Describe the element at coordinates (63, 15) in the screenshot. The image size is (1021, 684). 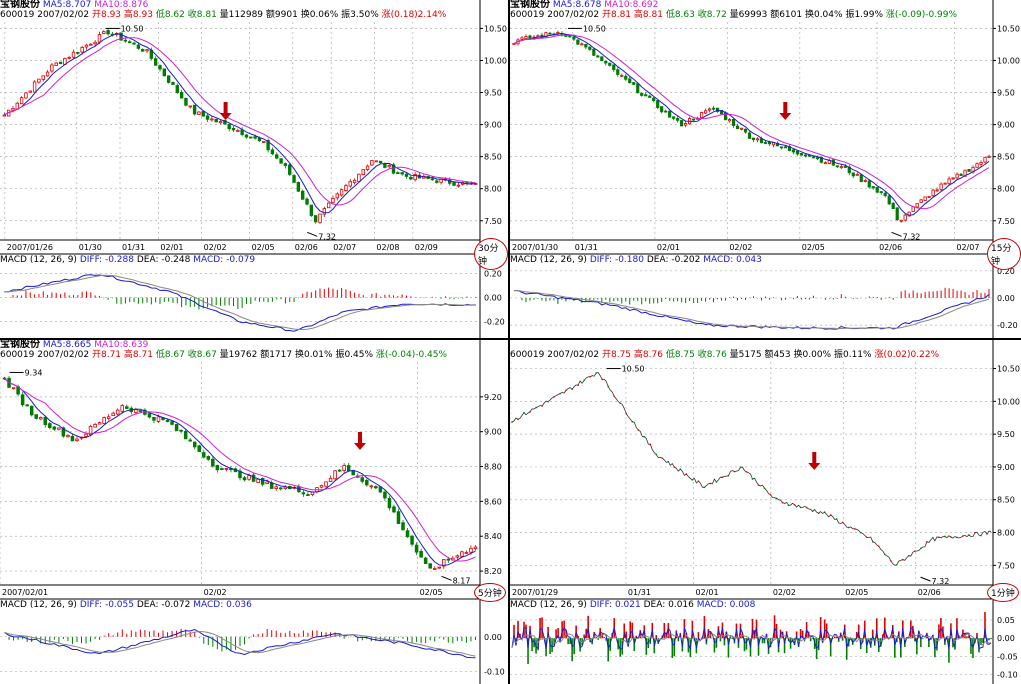
I see `quote-date: 2007/02/02` at that location.